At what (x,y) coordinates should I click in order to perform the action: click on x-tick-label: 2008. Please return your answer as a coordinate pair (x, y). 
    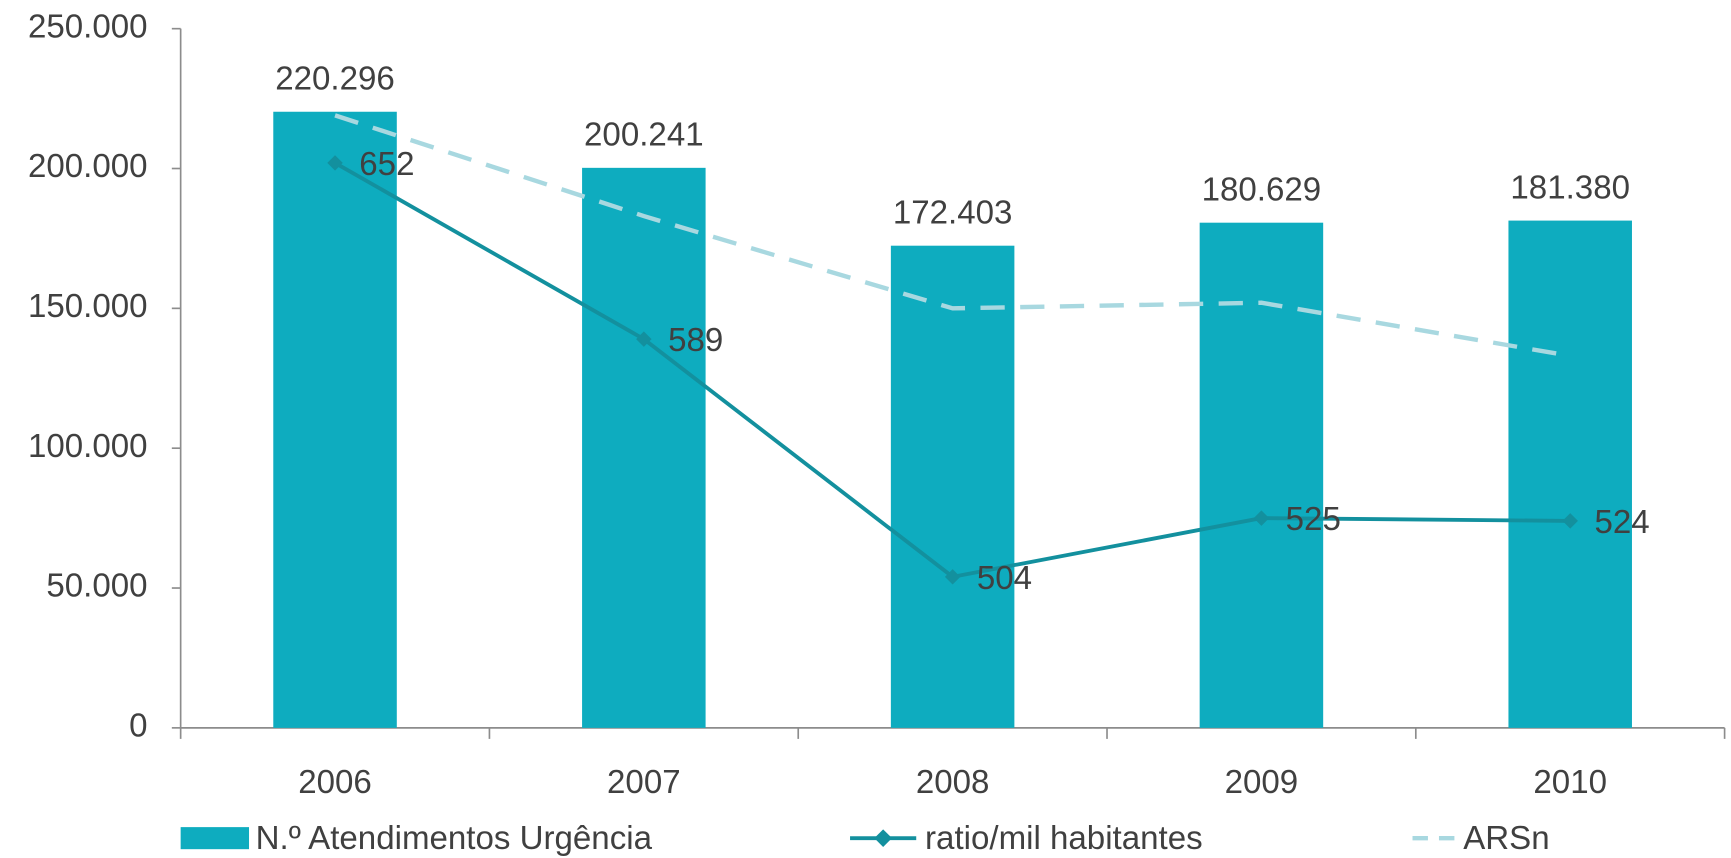
    Looking at the image, I should click on (953, 782).